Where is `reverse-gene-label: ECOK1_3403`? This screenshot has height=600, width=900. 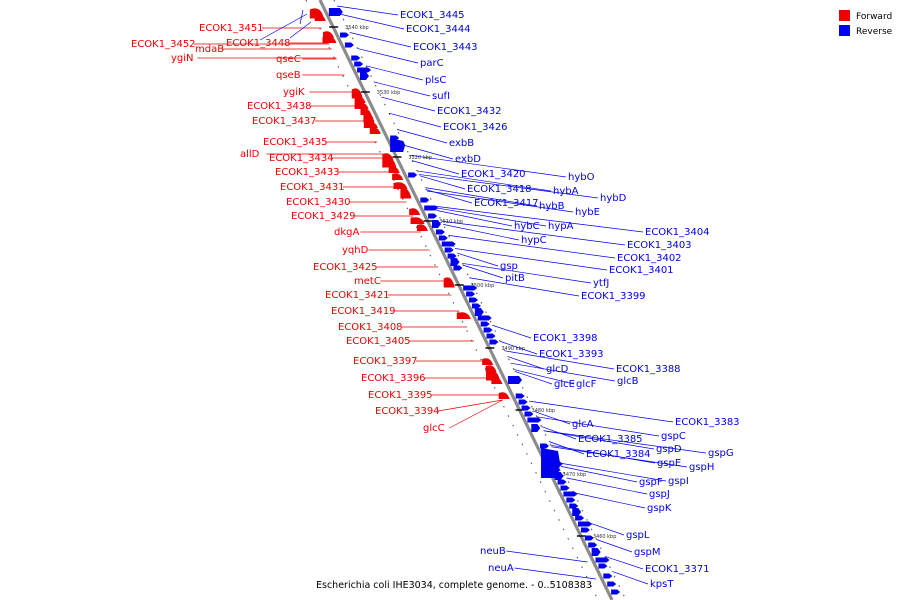
reverse-gene-label: ECOK1_3403 is located at coordinates (659, 245).